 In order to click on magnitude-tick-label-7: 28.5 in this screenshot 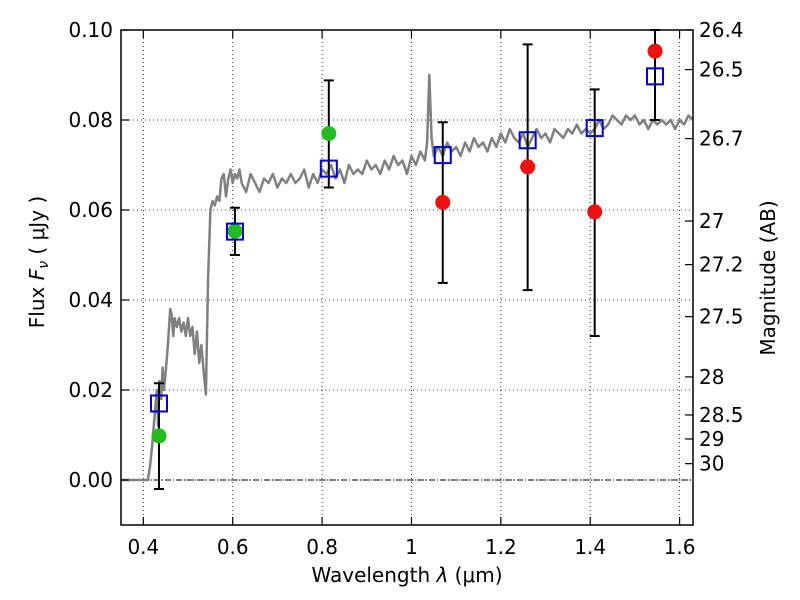, I will do `click(721, 415)`.